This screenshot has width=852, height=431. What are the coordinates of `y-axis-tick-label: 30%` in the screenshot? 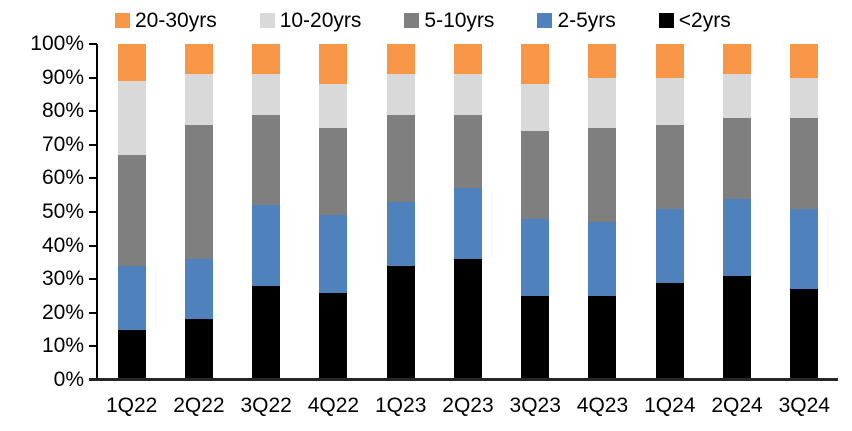 It's located at (62, 279).